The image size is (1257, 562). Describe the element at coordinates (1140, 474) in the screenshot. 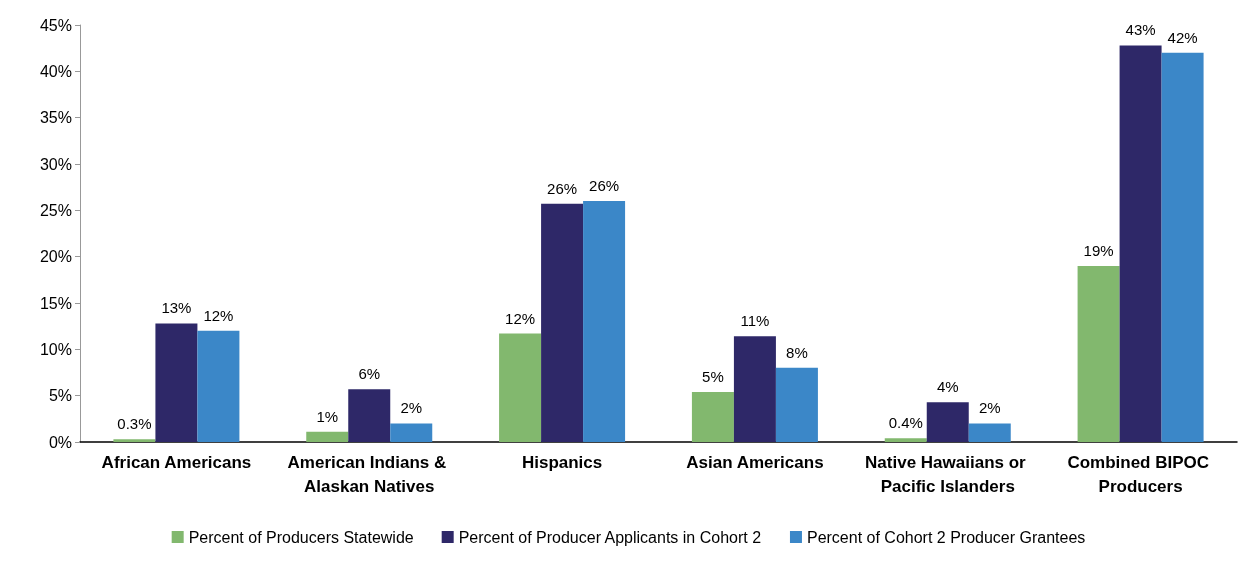

I see `x-tick-label: Combined BIPOC Producers` at that location.